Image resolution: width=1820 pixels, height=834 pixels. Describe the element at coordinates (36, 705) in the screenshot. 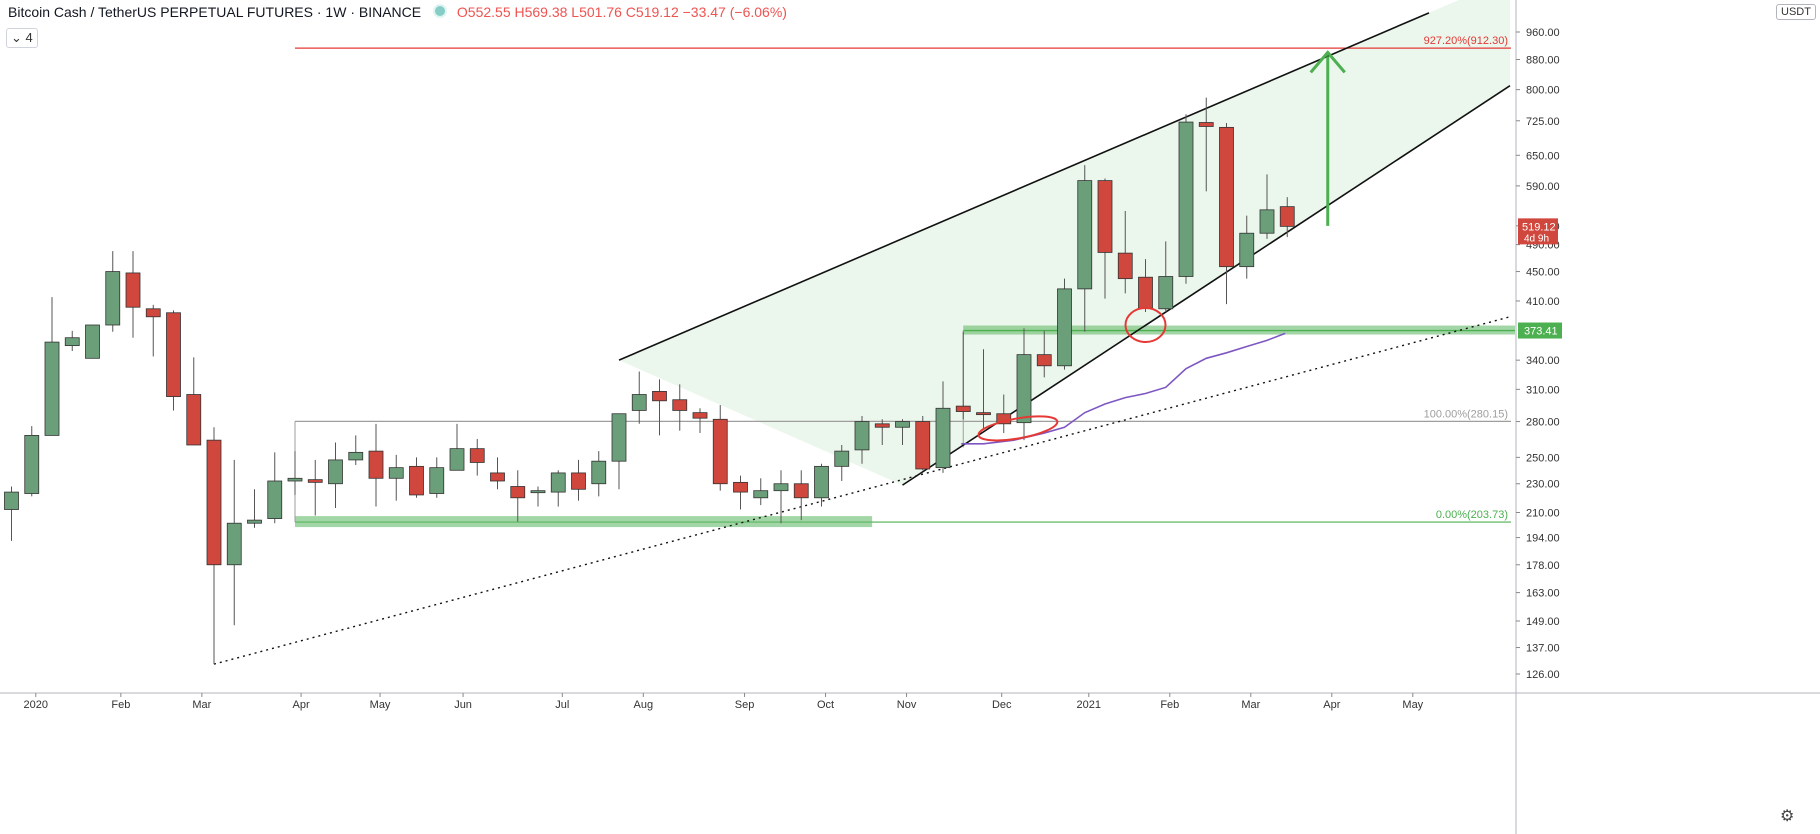

I see `time-tick-label: 2020` at that location.